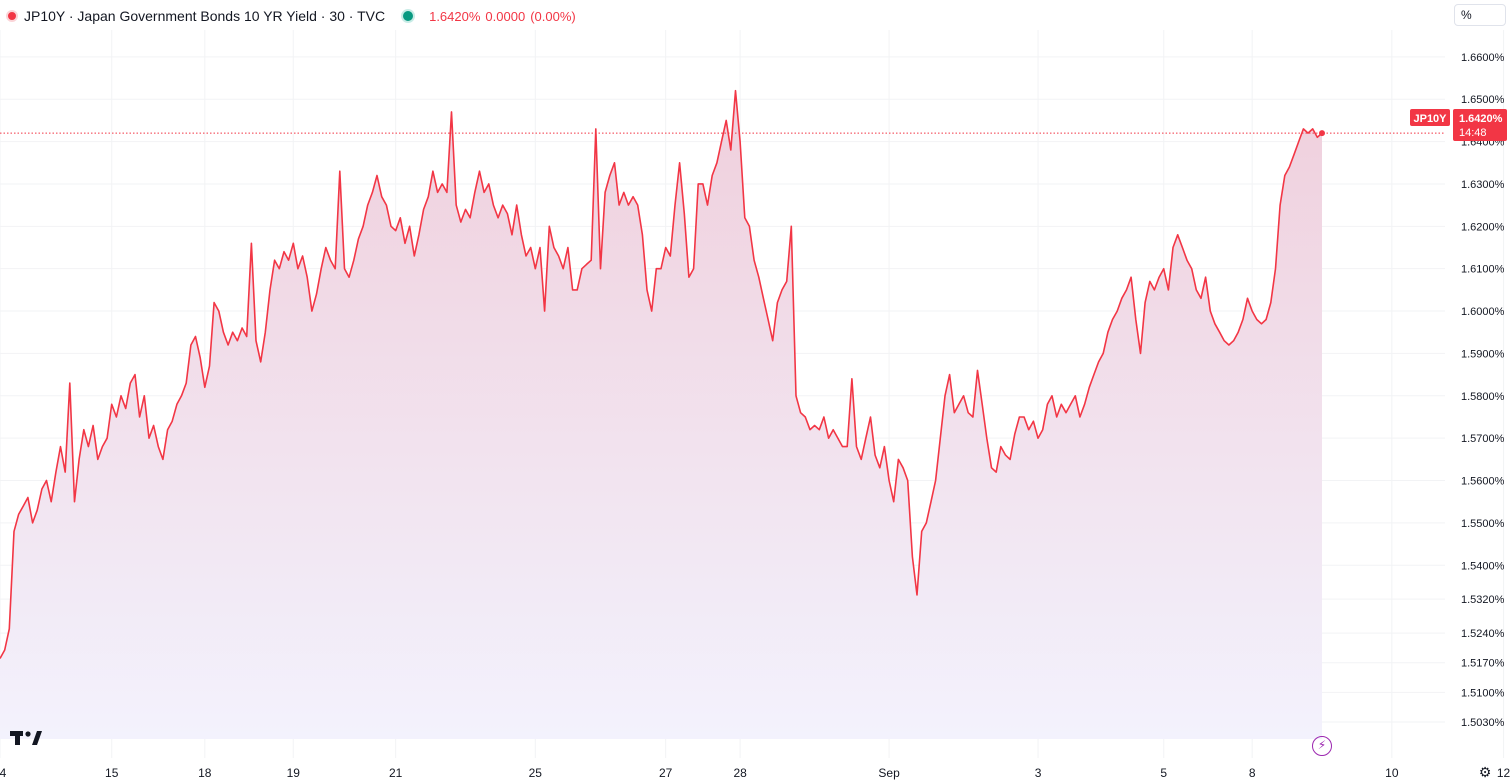 This screenshot has height=784, width=1510. What do you see at coordinates (205, 773) in the screenshot?
I see `x-tick-label: 18` at bounding box center [205, 773].